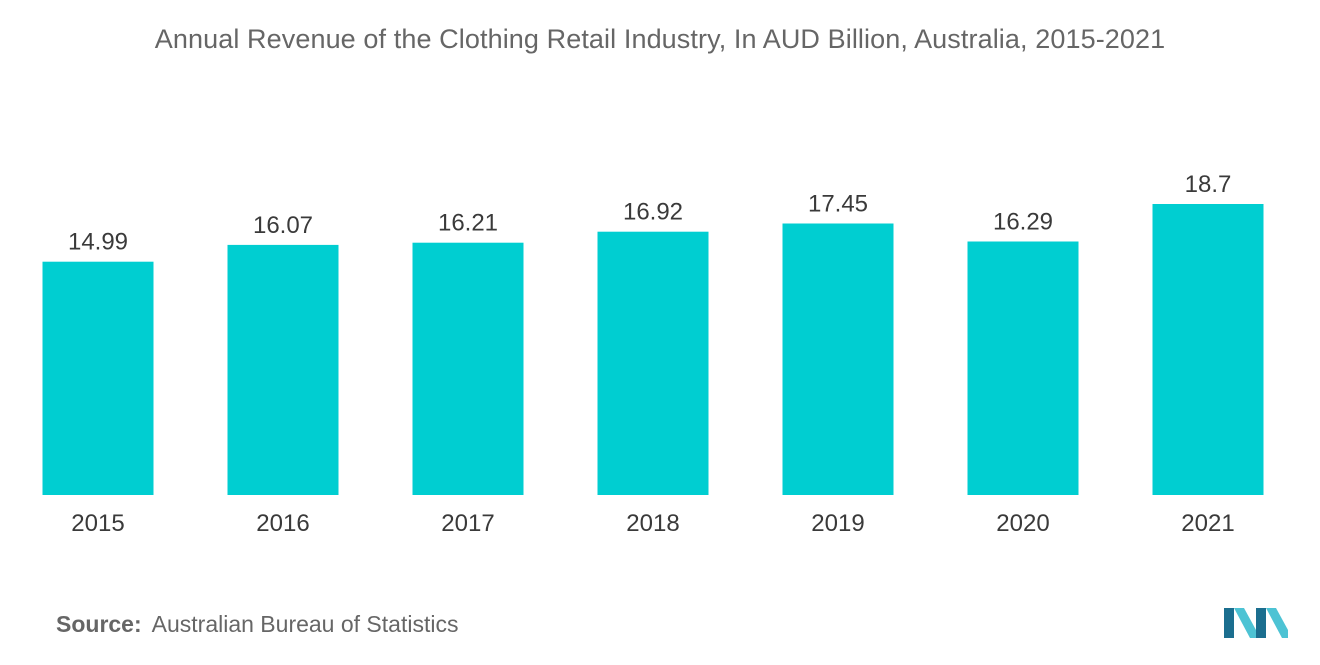  What do you see at coordinates (467, 523) in the screenshot?
I see `x-tick-label-2017: 2017` at bounding box center [467, 523].